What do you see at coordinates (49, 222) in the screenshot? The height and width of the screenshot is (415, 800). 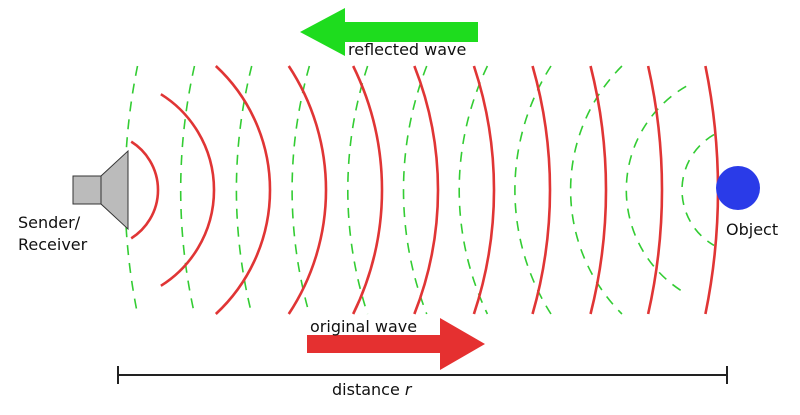 I see `sender-label-line1: Sender/` at bounding box center [49, 222].